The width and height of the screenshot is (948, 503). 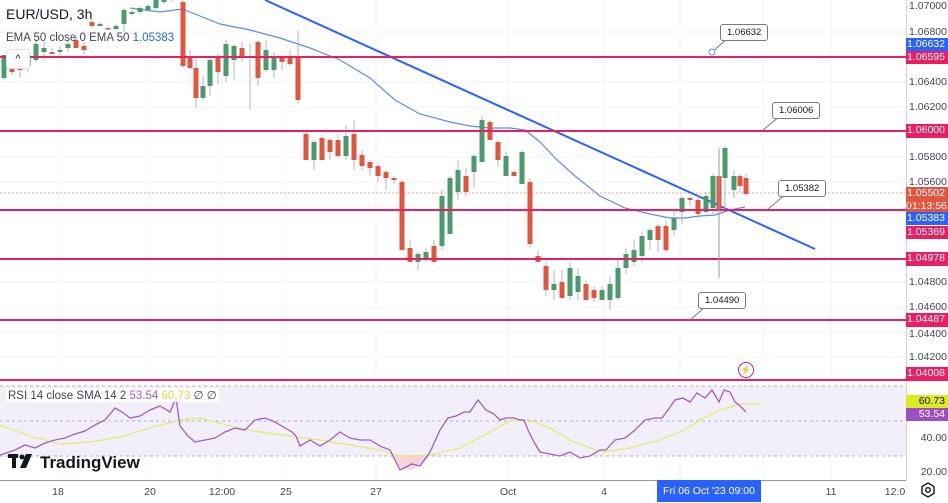 I want to click on ema-price-badge: 1.06632, so click(x=927, y=44).